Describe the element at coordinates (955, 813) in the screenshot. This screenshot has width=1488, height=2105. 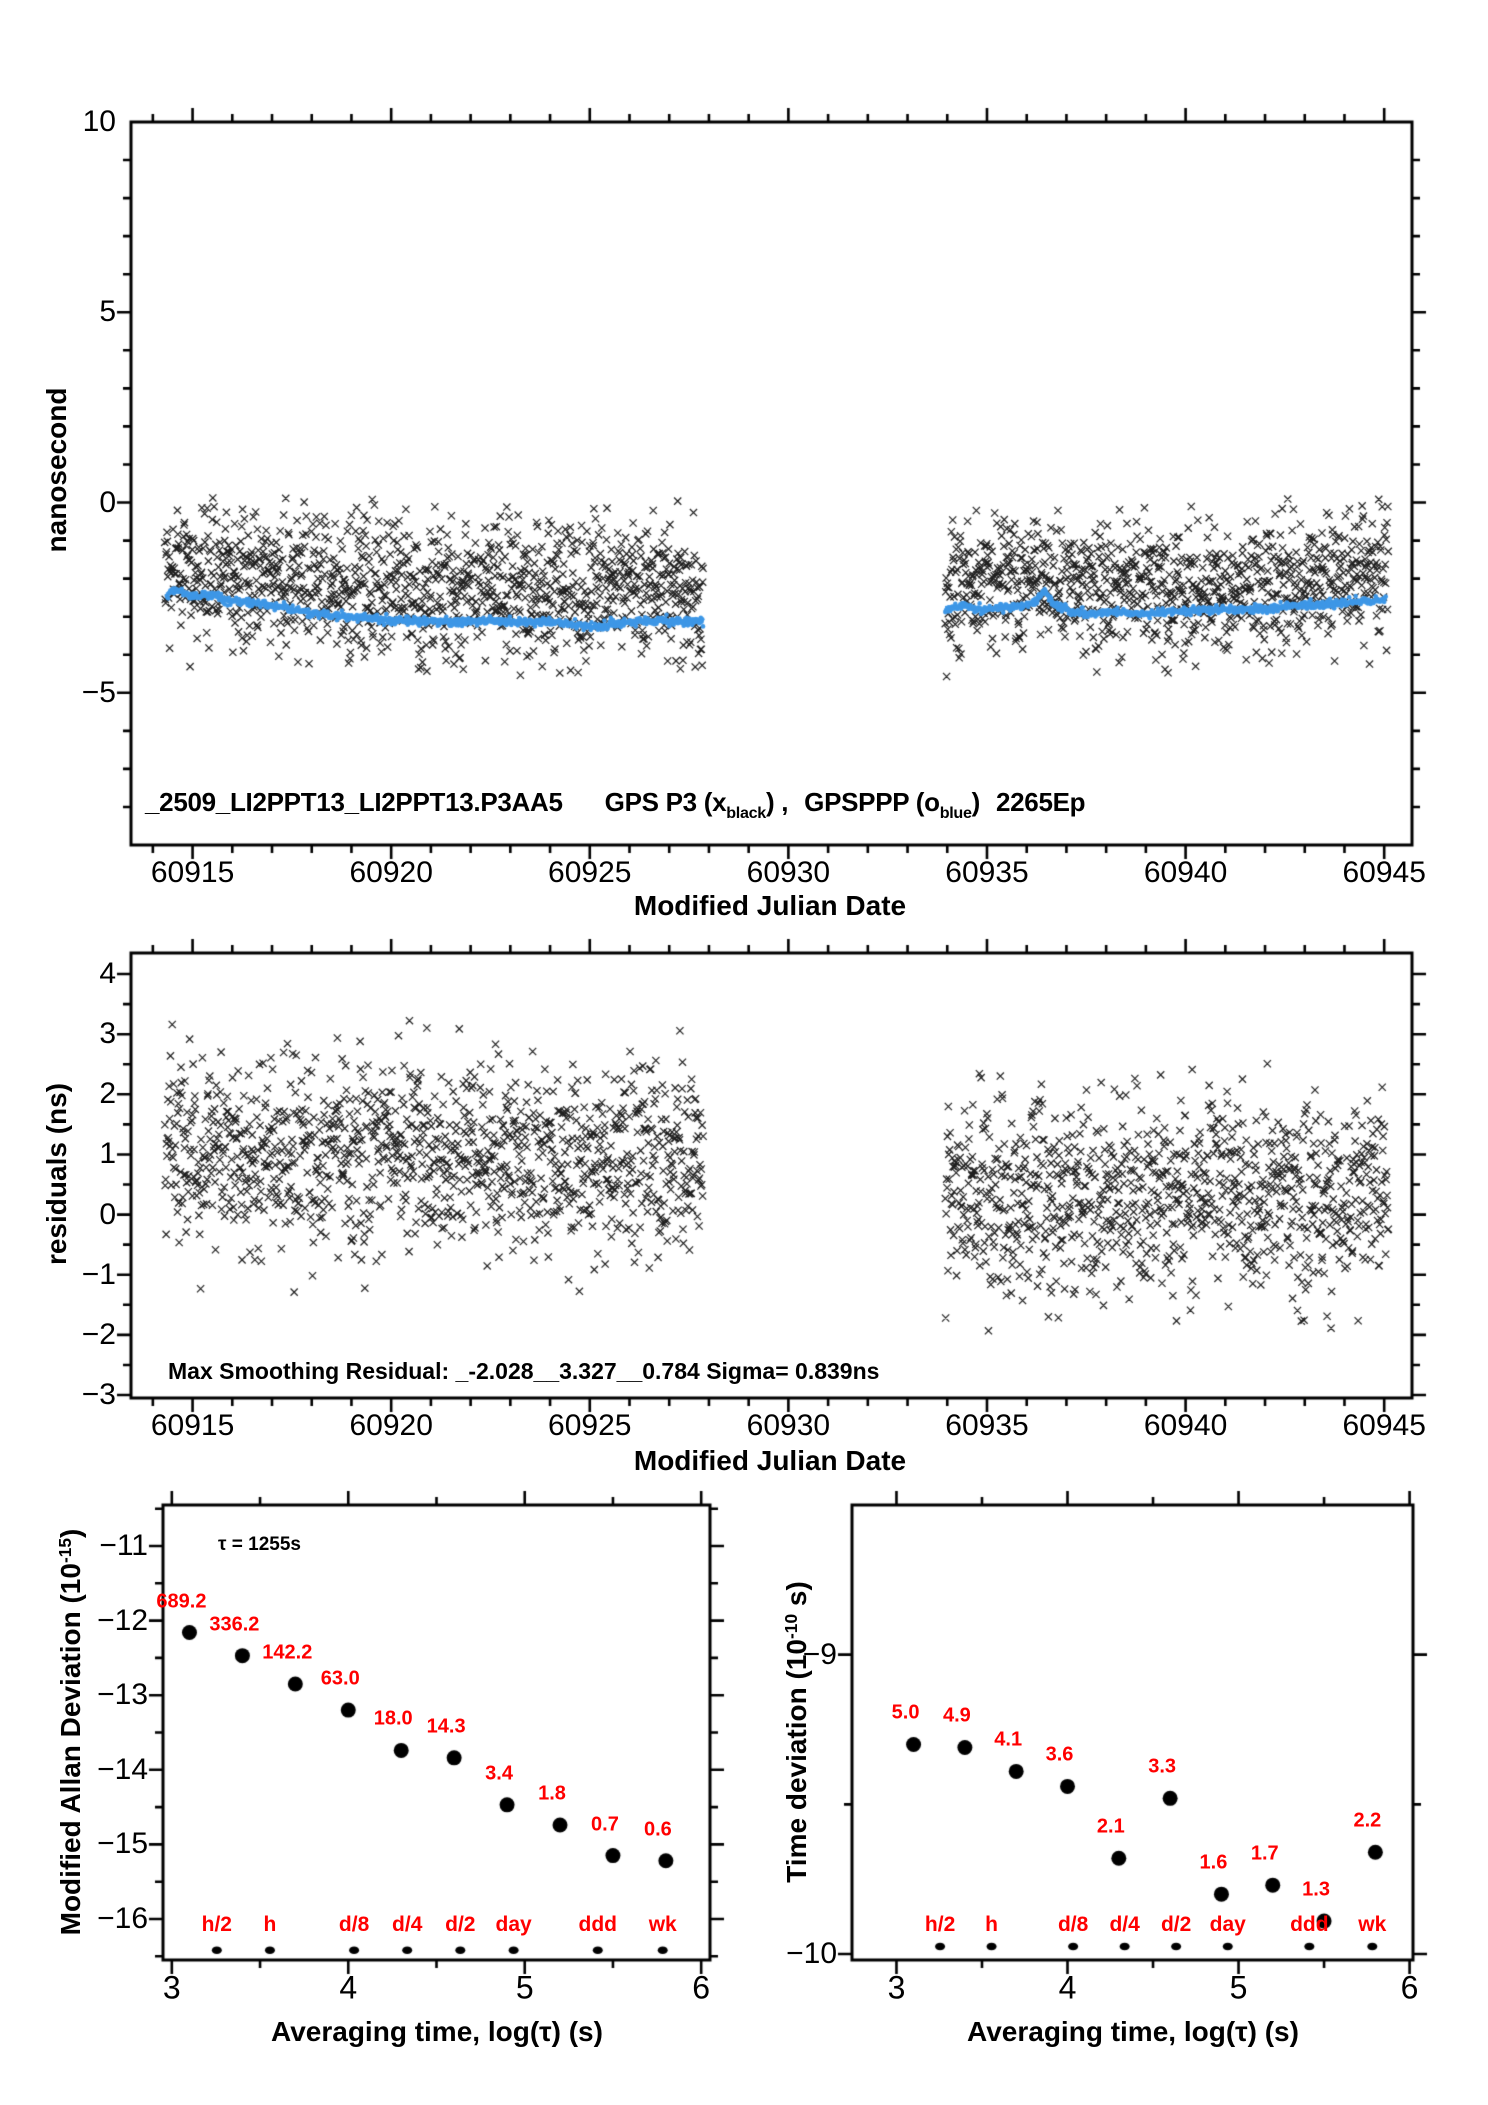
I see `title-series2-subscript: blue` at that location.